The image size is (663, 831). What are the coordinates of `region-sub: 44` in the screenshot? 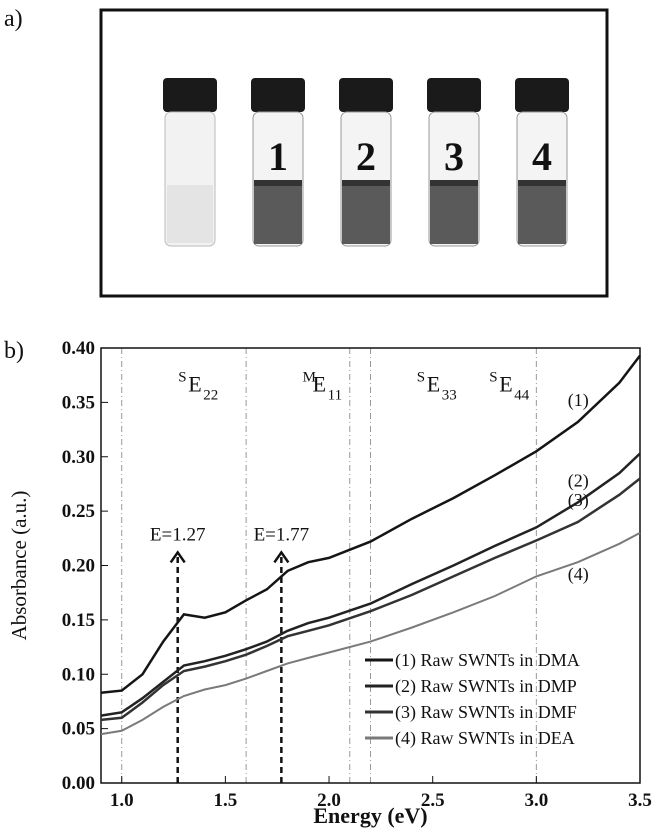 It's located at (522, 396).